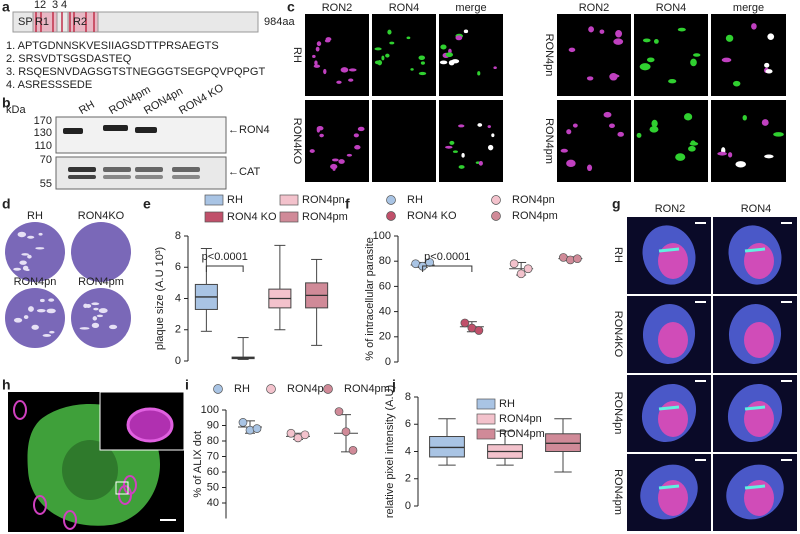 The image size is (800, 534). I want to click on panel-label: a, so click(6, 7).